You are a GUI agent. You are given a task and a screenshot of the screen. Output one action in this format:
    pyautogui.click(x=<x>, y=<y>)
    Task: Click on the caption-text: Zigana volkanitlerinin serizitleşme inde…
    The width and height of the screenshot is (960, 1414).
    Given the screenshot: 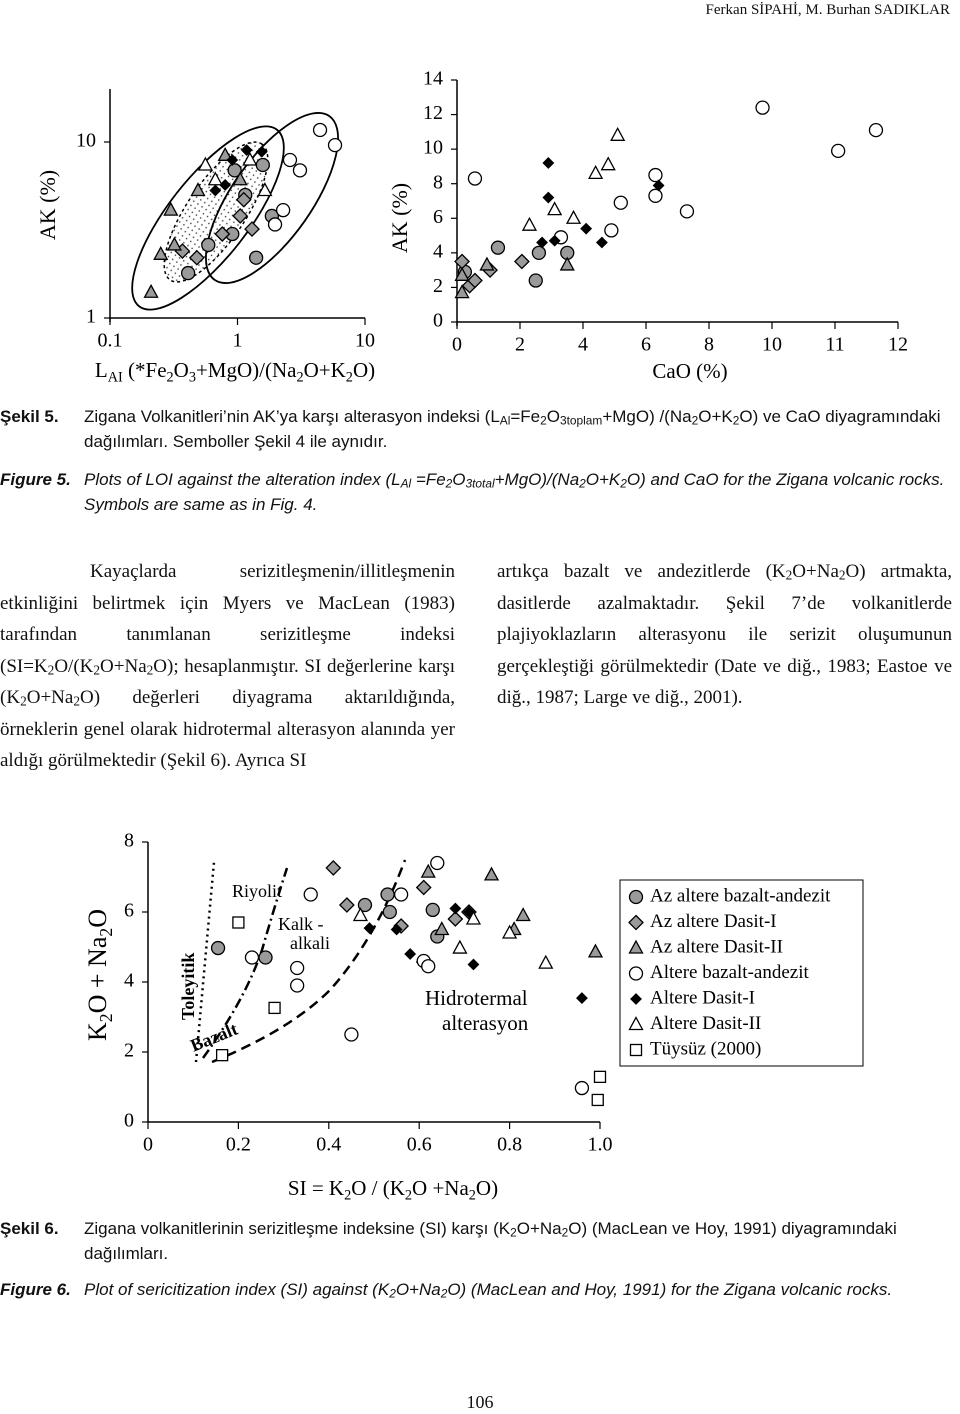 What is the action you would take?
    pyautogui.click(x=517, y=1241)
    